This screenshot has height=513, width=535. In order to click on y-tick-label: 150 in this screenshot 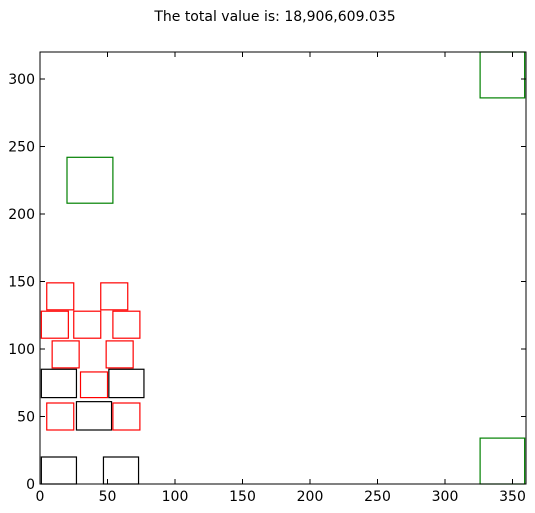, I will do `click(21, 283)`.